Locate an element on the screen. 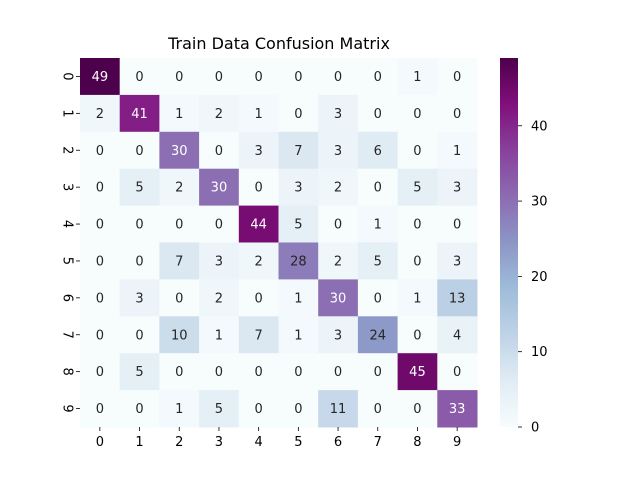  heatmap-cell-r1-c8 is located at coordinates (417, 113).